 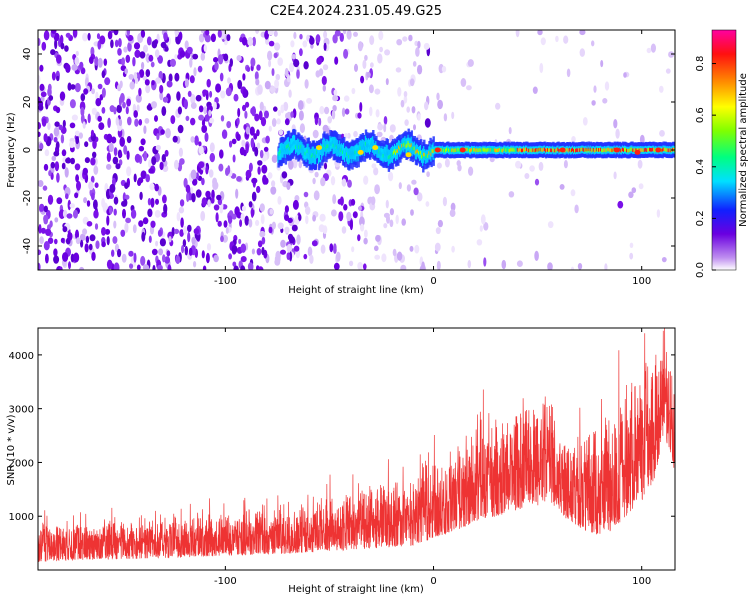 I want to click on colorbar-gradient, so click(x=724, y=150).